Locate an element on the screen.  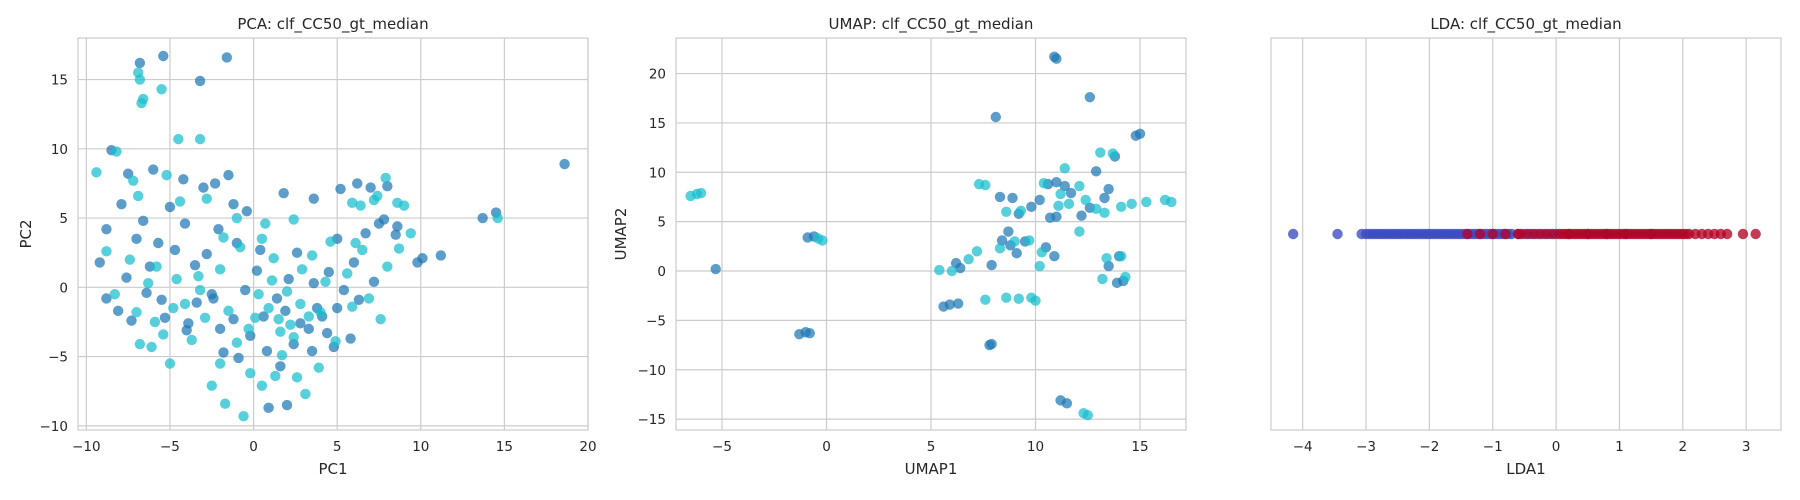
y-tick-label: −15 is located at coordinates (652, 420).